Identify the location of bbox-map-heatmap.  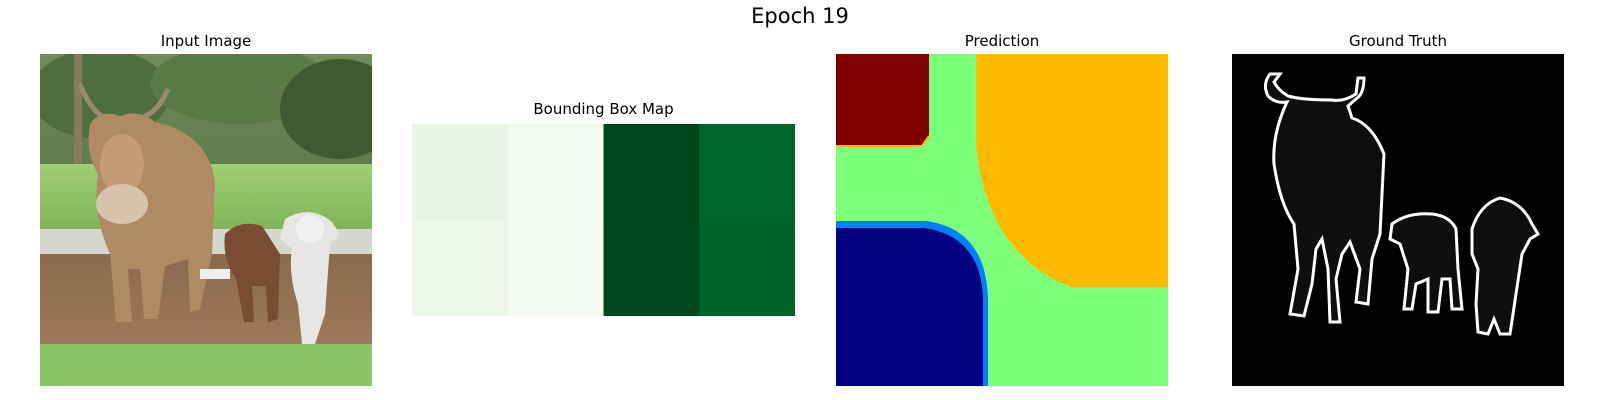
(603, 220).